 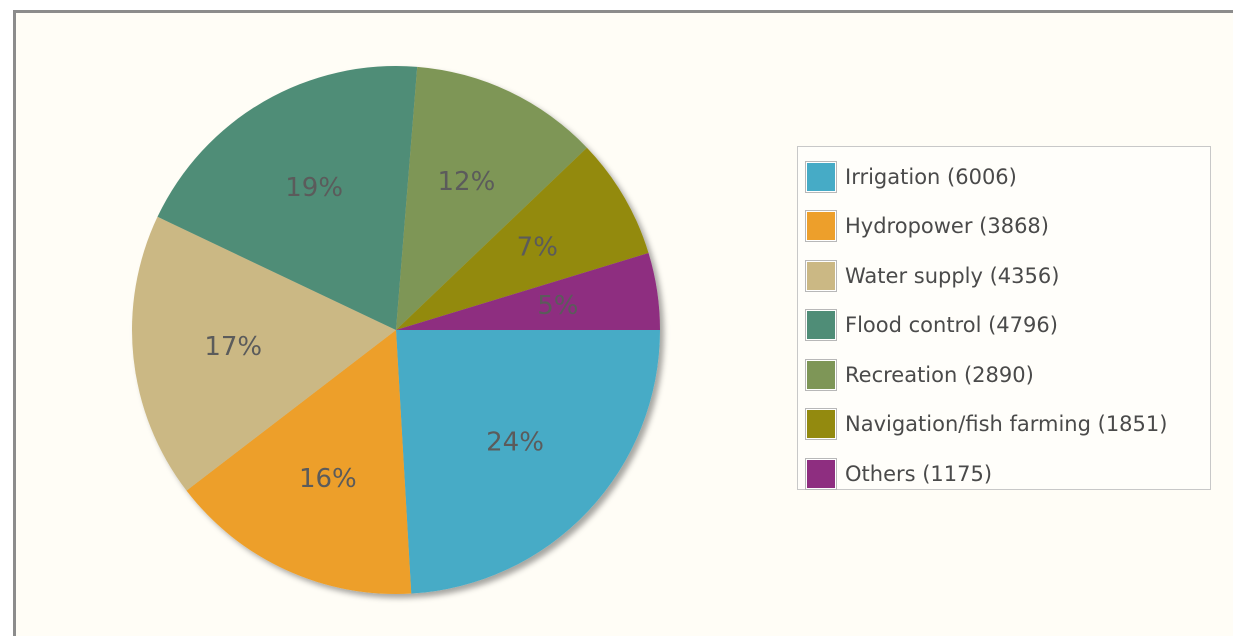 I want to click on pie-slice-navigation-fish-farming, so click(x=522, y=238).